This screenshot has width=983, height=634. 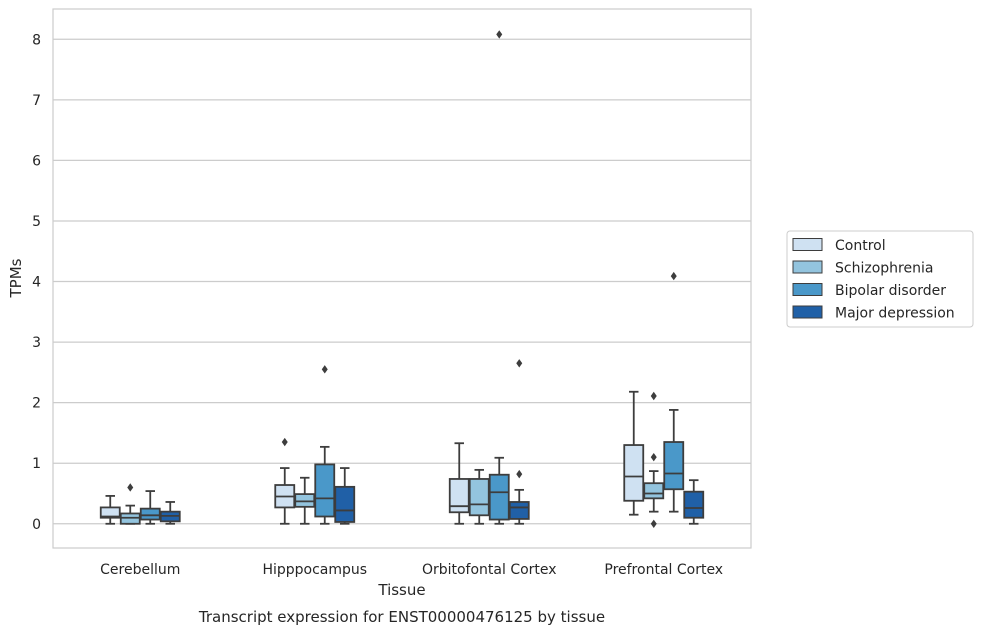 I want to click on x-tick-label: Prefrontal Cortex, so click(x=663, y=570).